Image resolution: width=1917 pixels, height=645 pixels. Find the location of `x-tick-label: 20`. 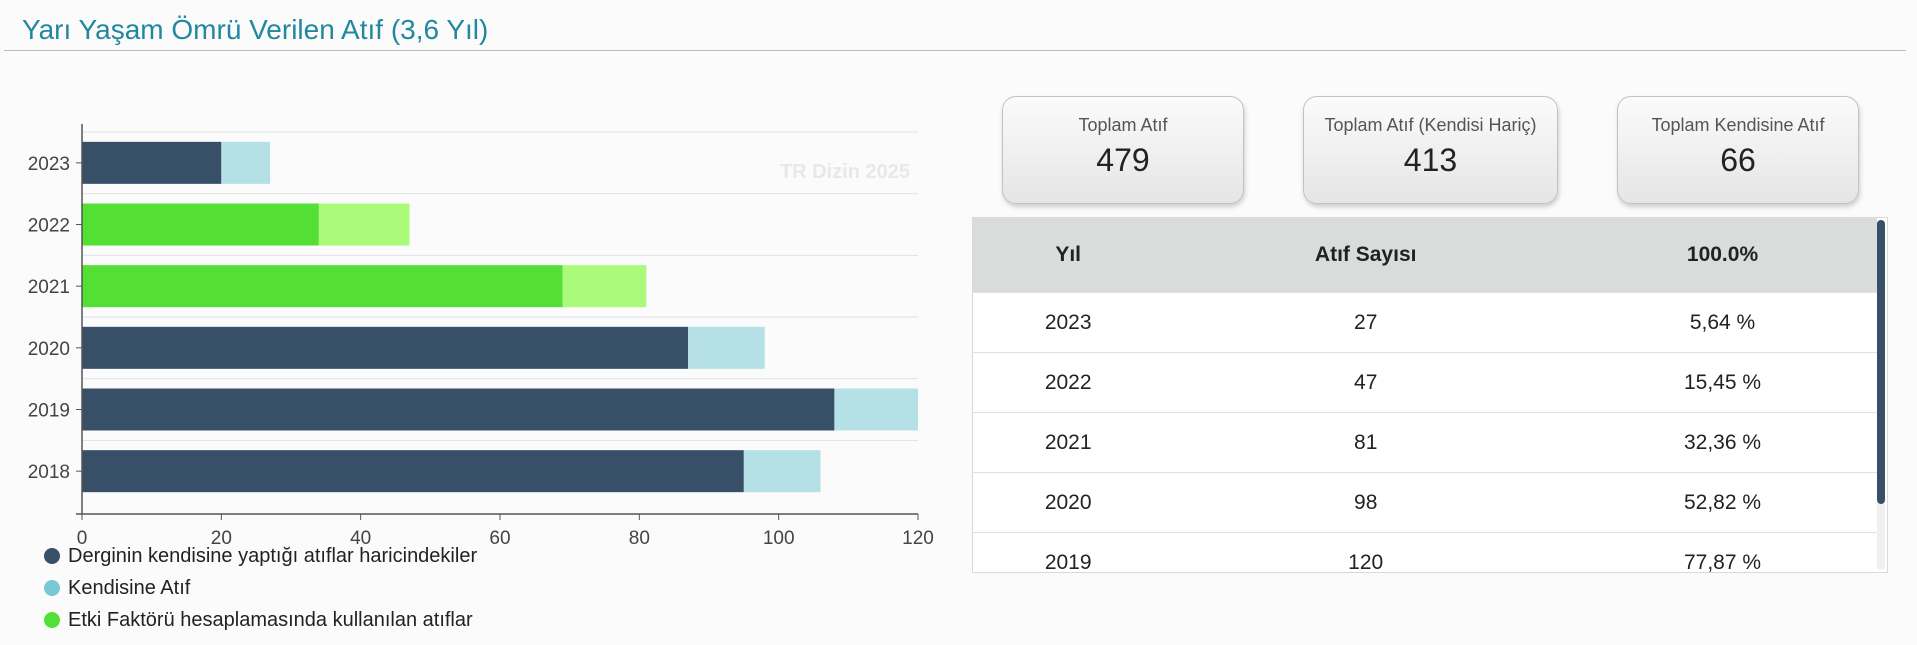

x-tick-label: 20 is located at coordinates (221, 538).